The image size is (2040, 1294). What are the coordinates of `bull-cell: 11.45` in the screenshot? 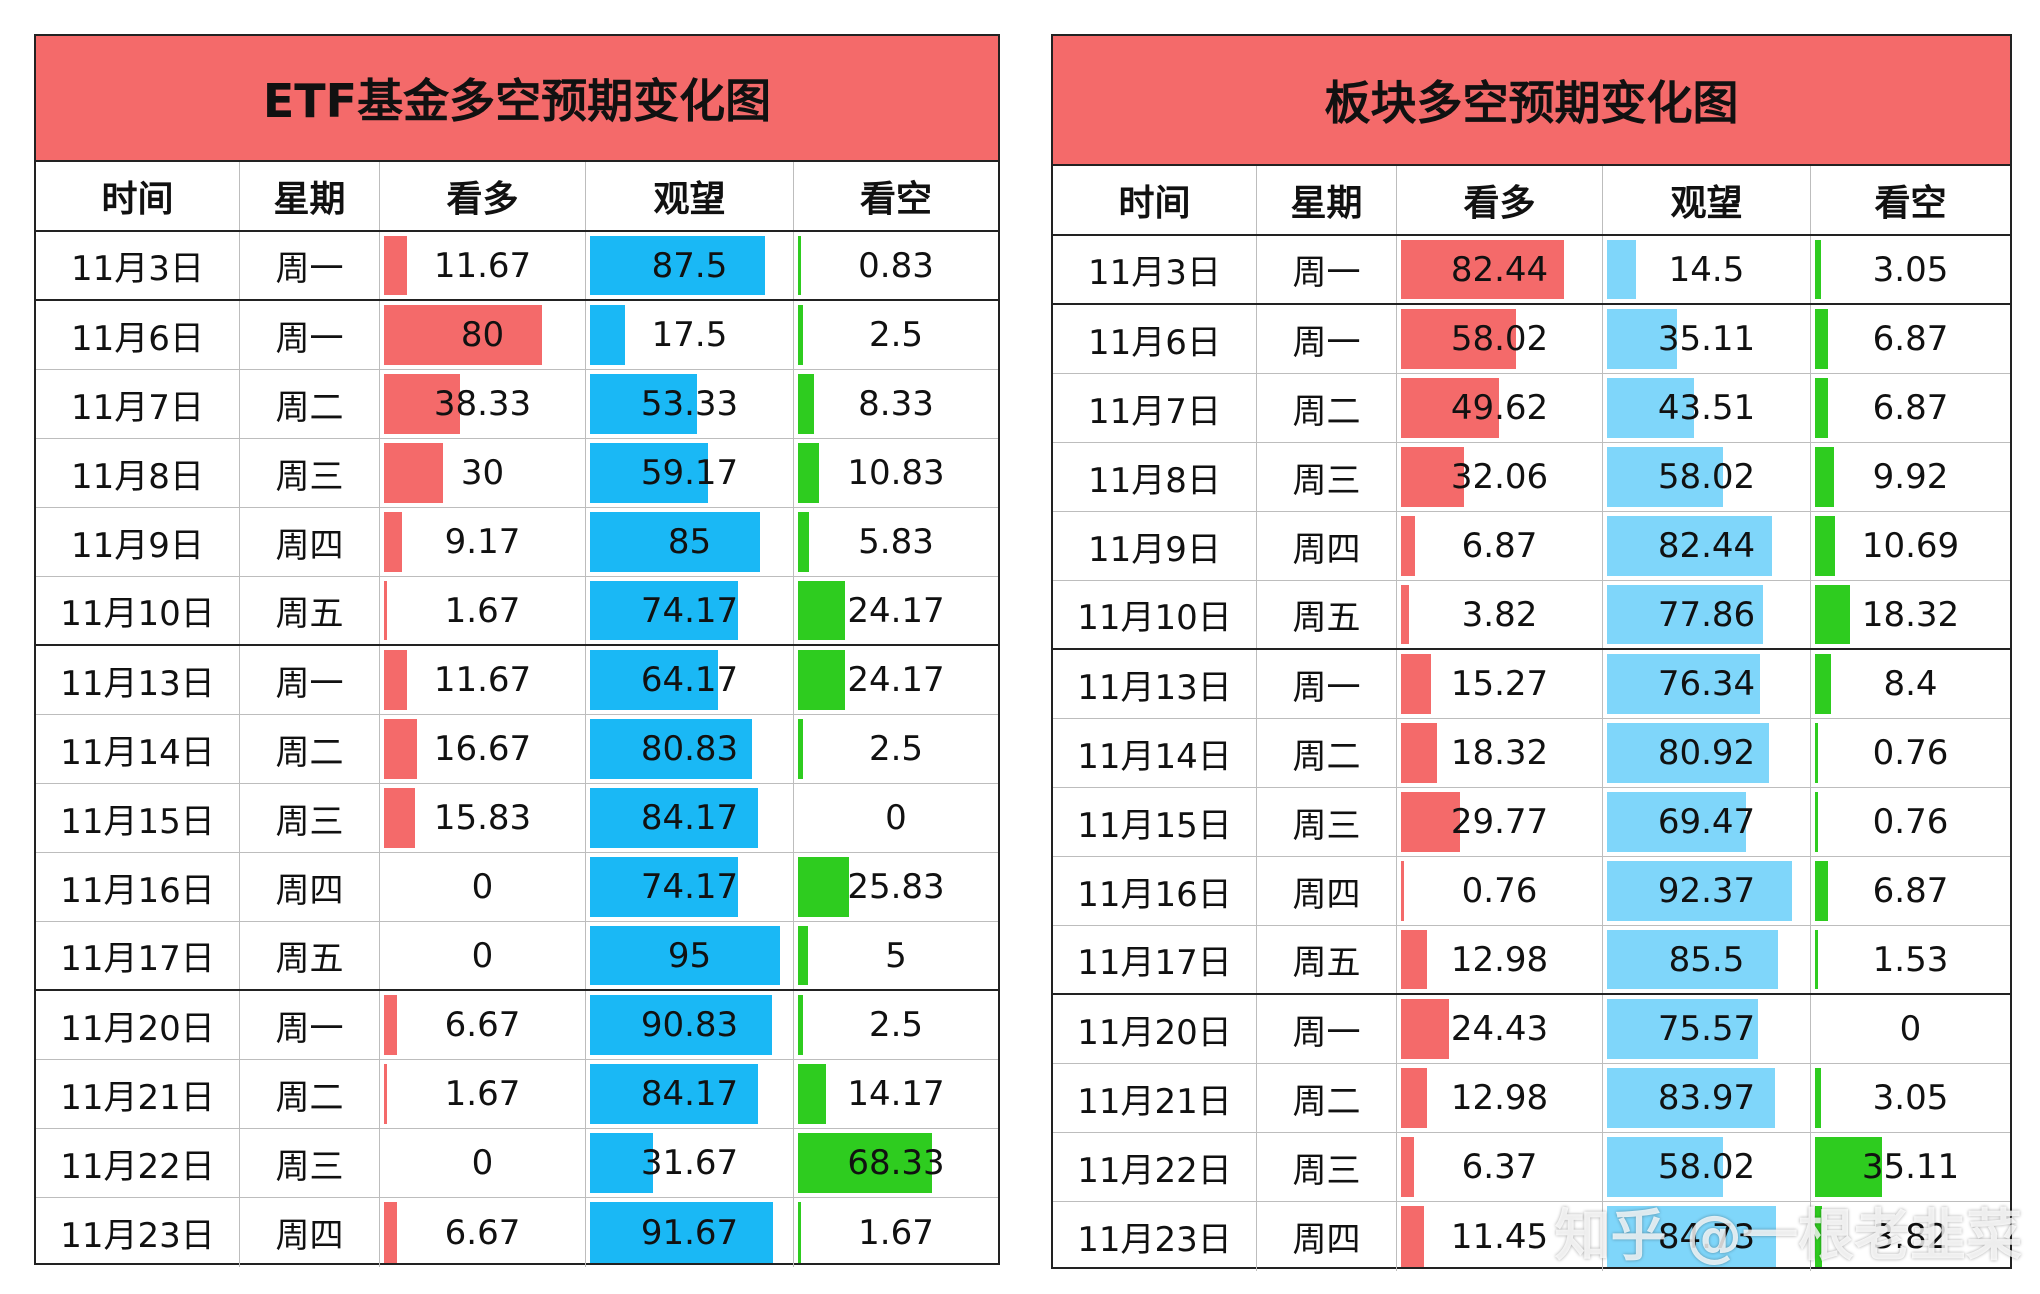 It's located at (1500, 1236).